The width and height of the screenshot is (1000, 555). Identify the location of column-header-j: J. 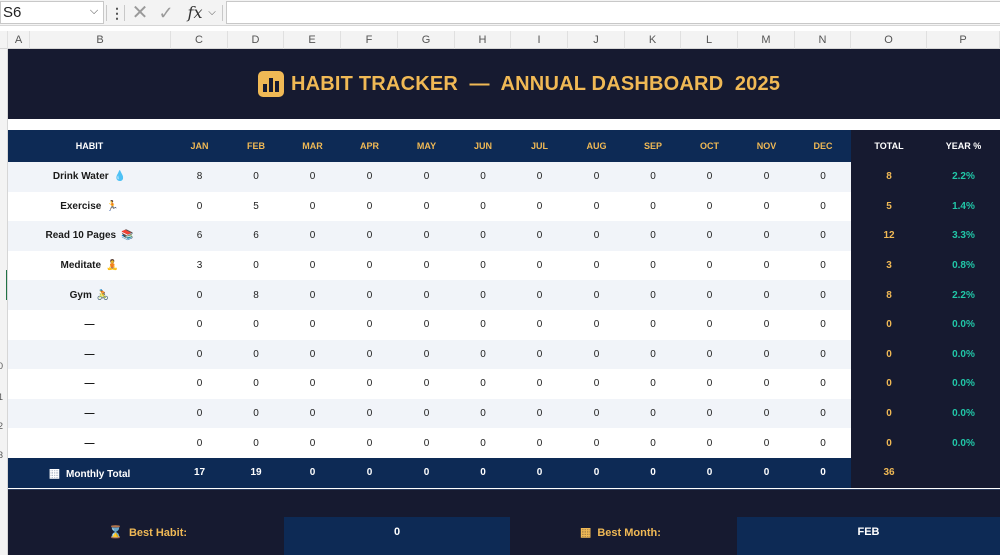
(596, 40).